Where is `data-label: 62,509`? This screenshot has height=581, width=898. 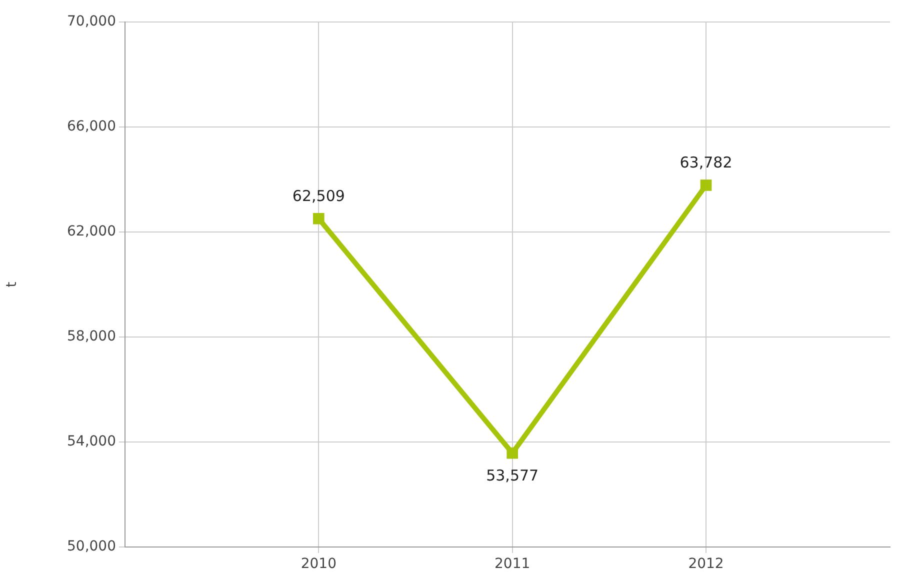 data-label: 62,509 is located at coordinates (318, 196).